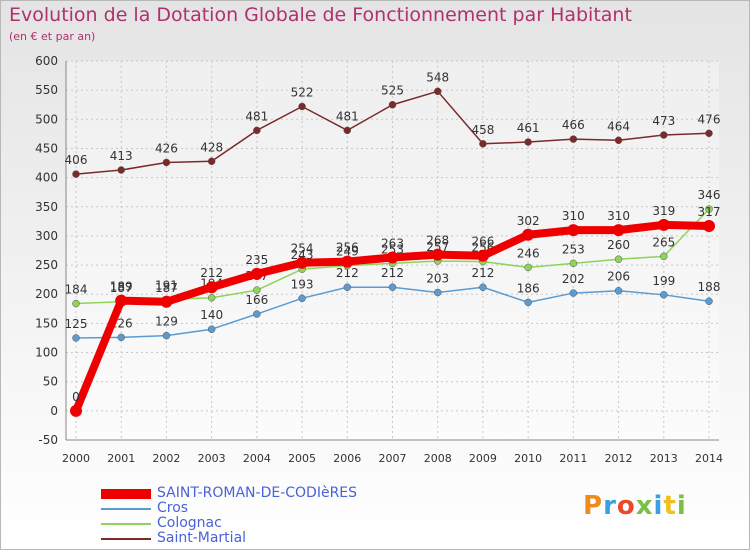 Image resolution: width=750 pixels, height=550 pixels. Describe the element at coordinates (212, 458) in the screenshot. I see `x-tick-label: 2003` at that location.